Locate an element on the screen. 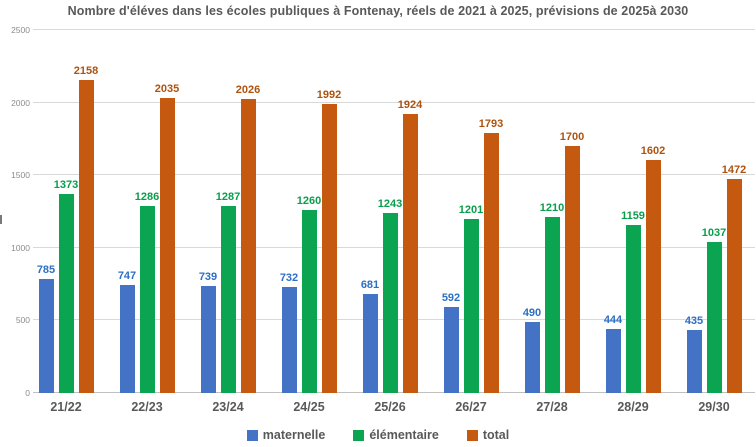 The image size is (756, 447). bar-value-label: 681 is located at coordinates (370, 285).